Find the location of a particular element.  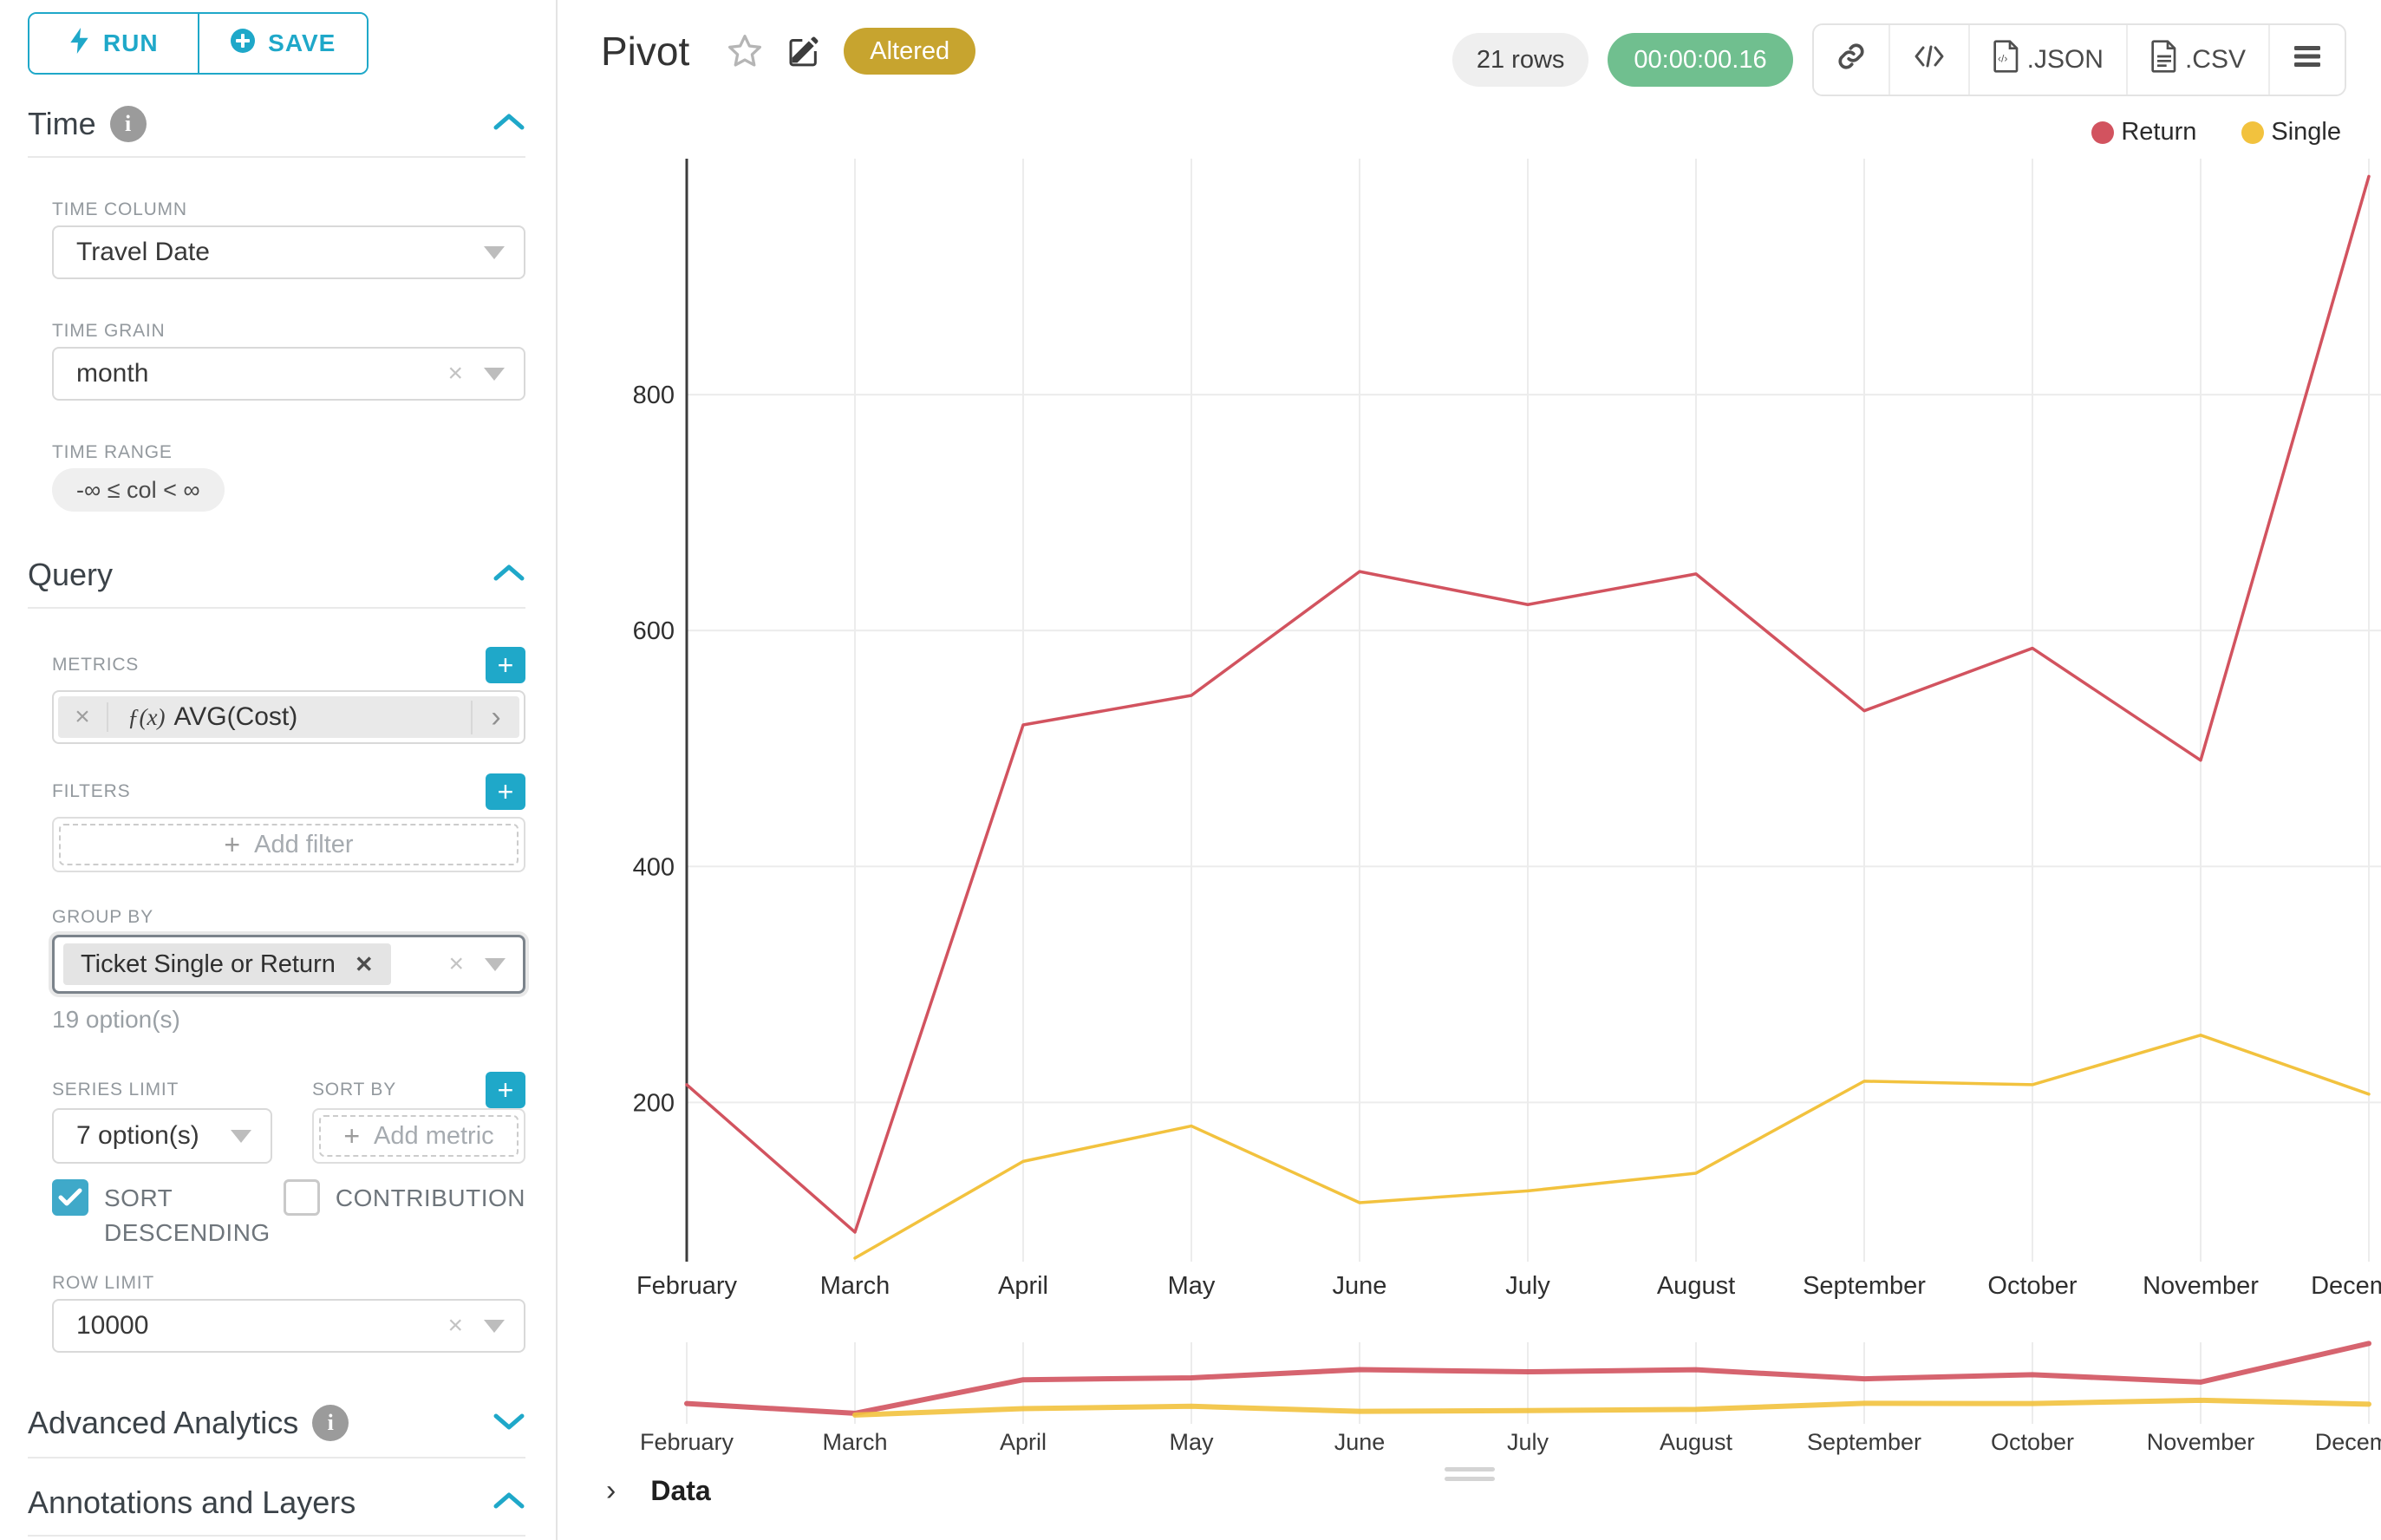

add-sort-metric-button: + Add metric is located at coordinates (419, 1136).